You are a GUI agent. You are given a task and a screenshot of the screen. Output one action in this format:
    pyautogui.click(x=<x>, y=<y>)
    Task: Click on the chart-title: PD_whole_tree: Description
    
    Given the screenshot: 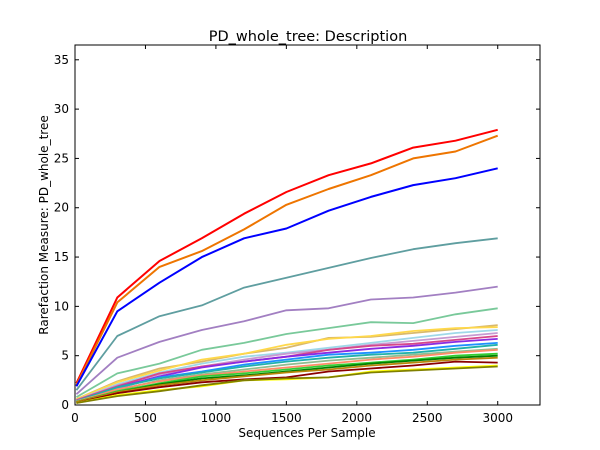 What is the action you would take?
    pyautogui.click(x=308, y=37)
    